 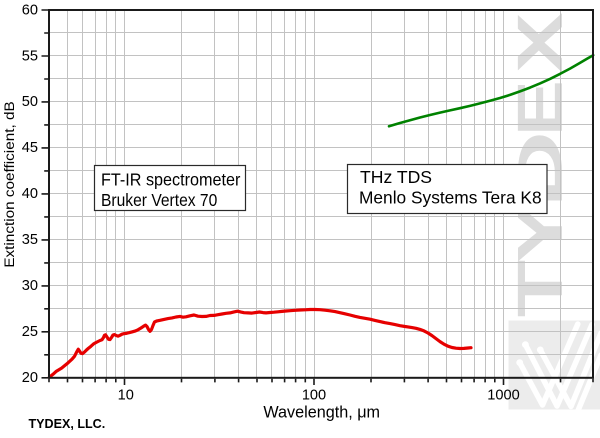 I want to click on svg-text: 20, so click(x=30, y=378).